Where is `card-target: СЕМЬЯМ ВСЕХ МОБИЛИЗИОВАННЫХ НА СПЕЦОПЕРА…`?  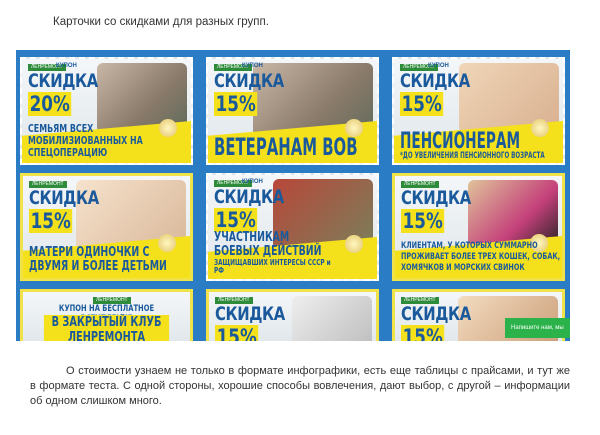
card-target: СЕМЬЯМ ВСЕХ МОБИЛИЗИОВАННЫХ НА СПЕЦОПЕРА… is located at coordinates (85, 140).